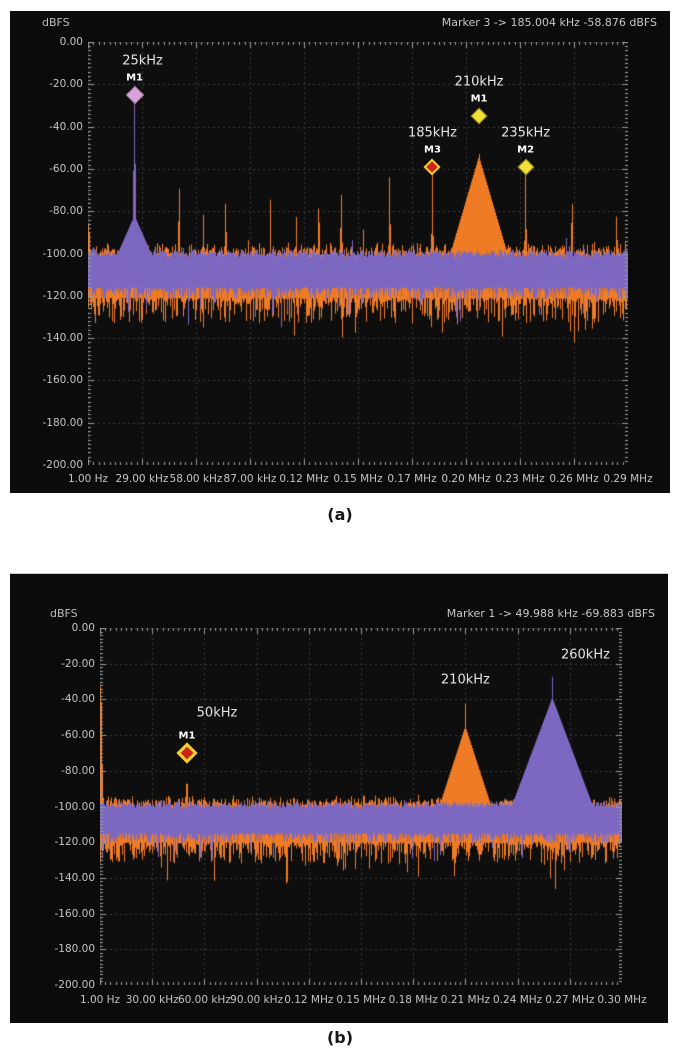 This screenshot has width=680, height=1061. What do you see at coordinates (520, 479) in the screenshot?
I see `x-tick-label: 0.23 MHz` at bounding box center [520, 479].